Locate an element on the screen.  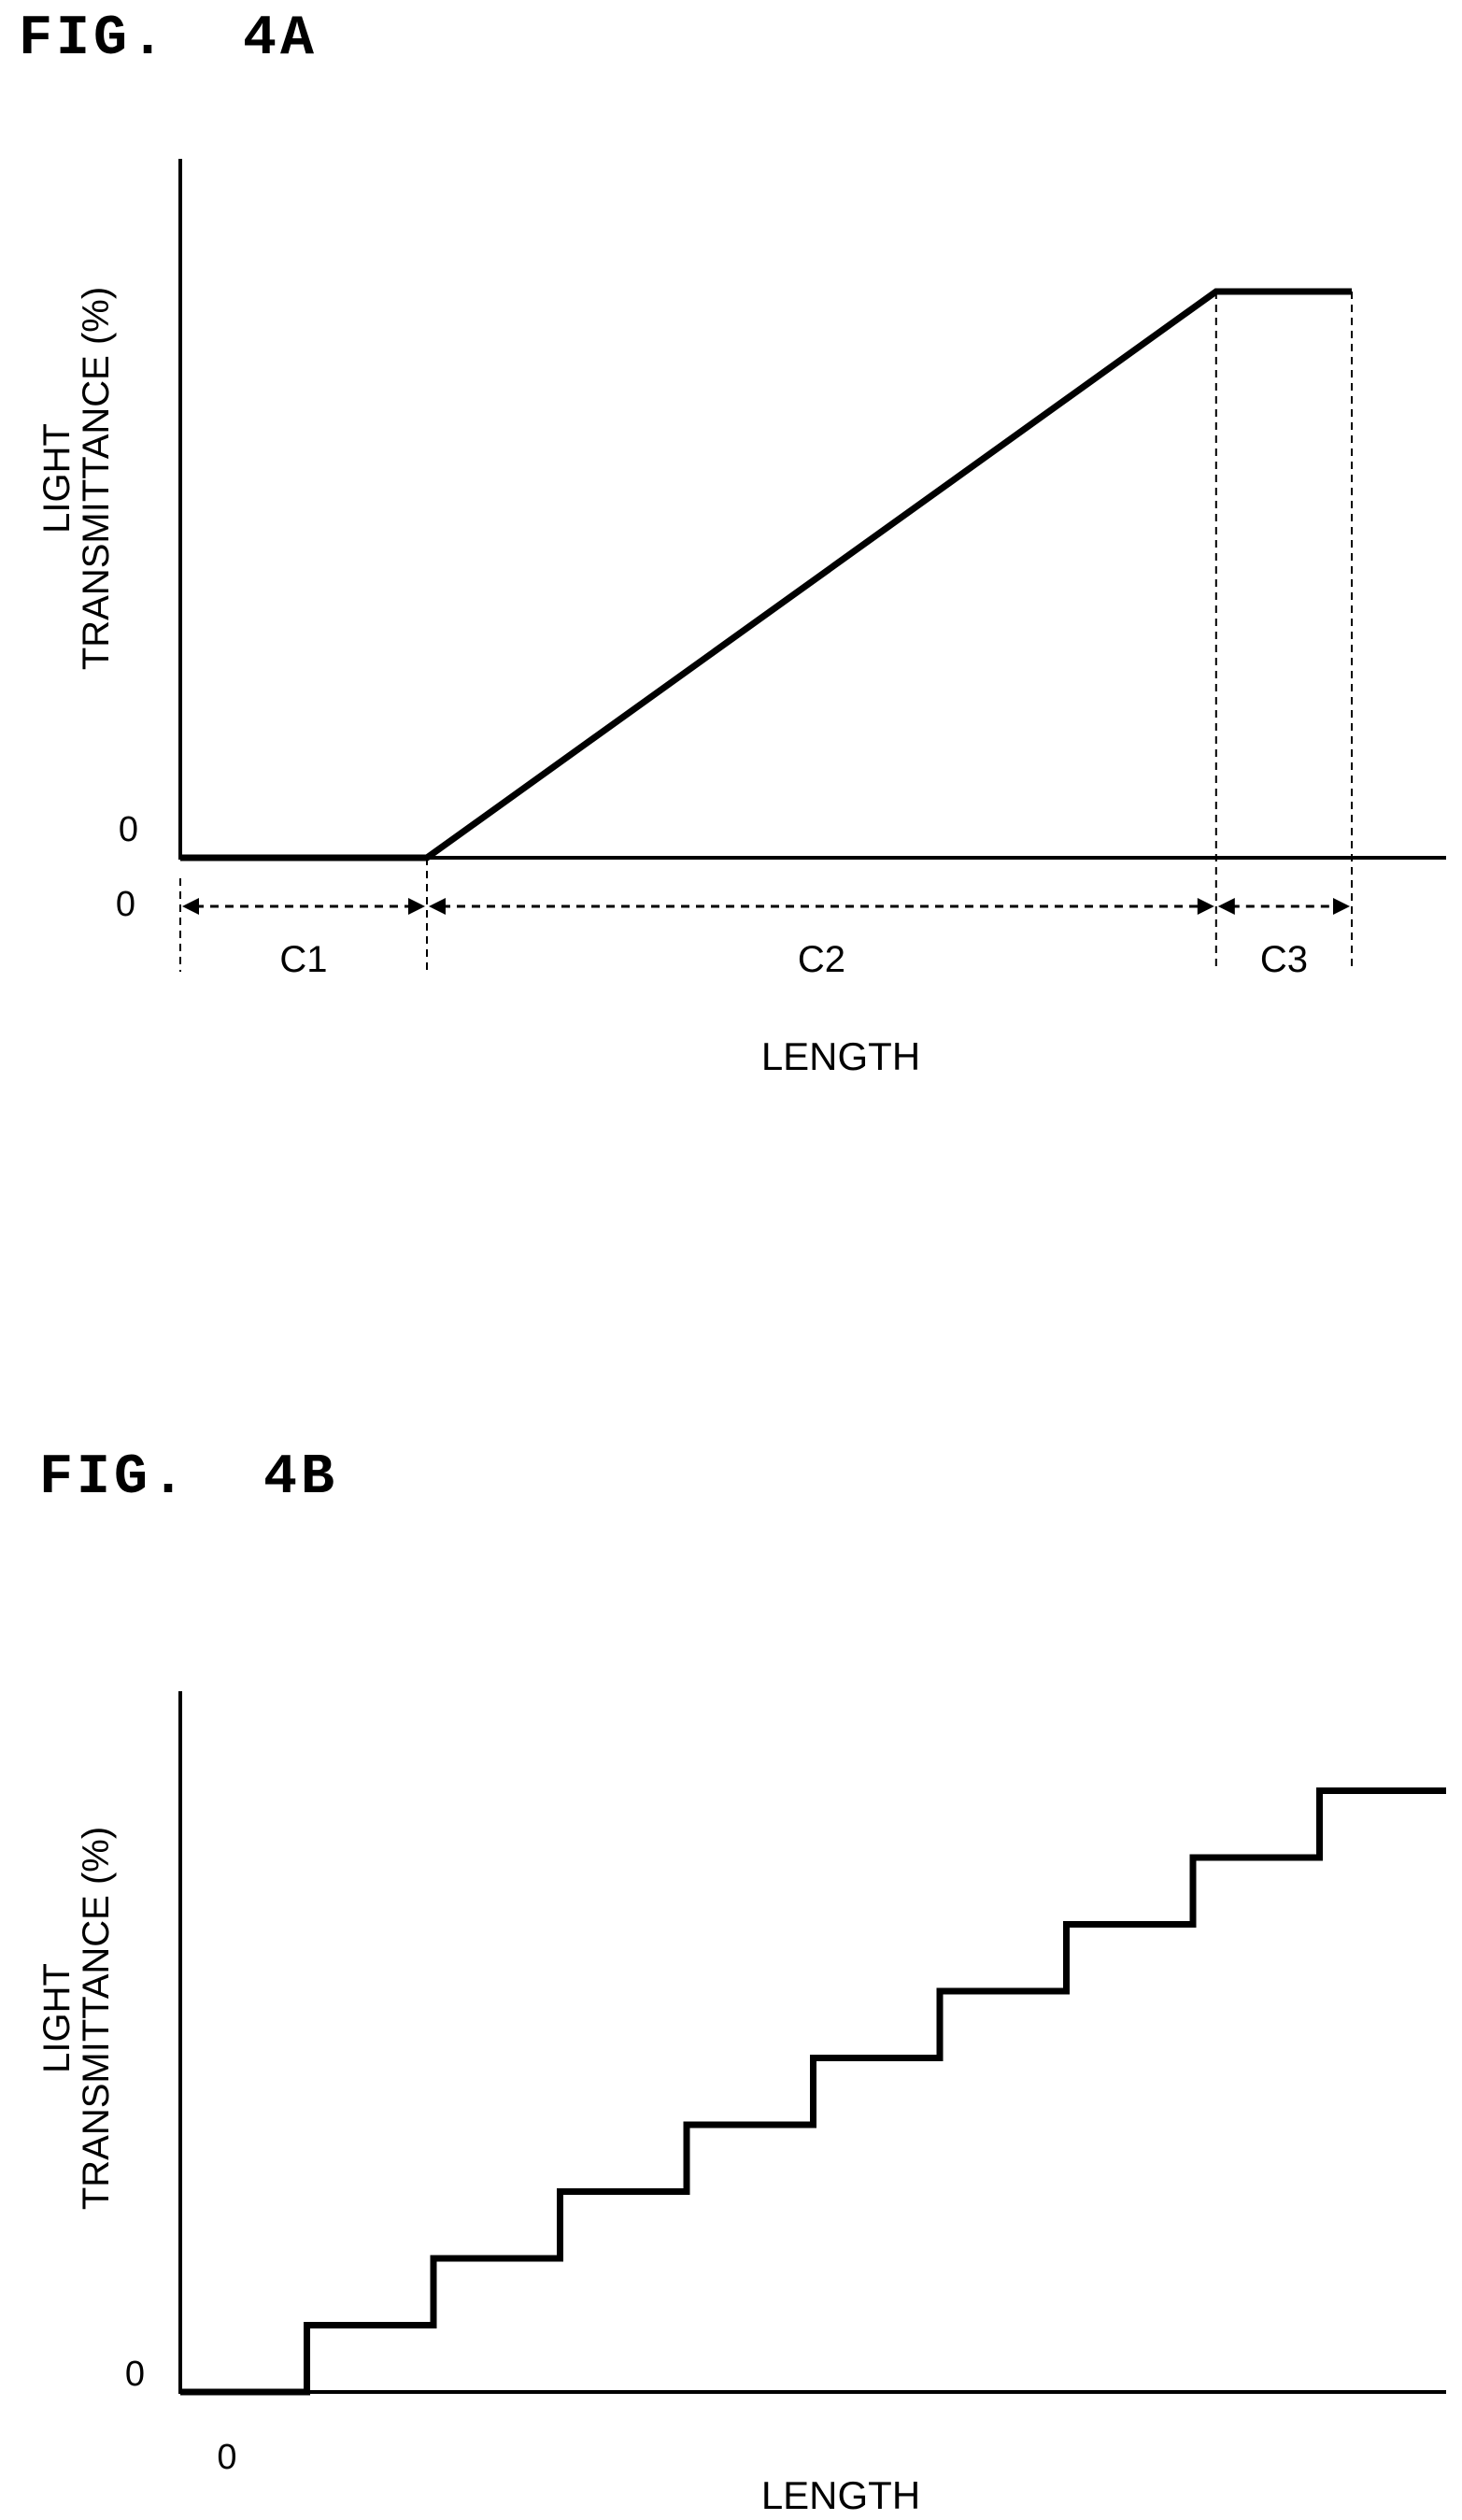
region-label: C3 is located at coordinates (1284, 959).